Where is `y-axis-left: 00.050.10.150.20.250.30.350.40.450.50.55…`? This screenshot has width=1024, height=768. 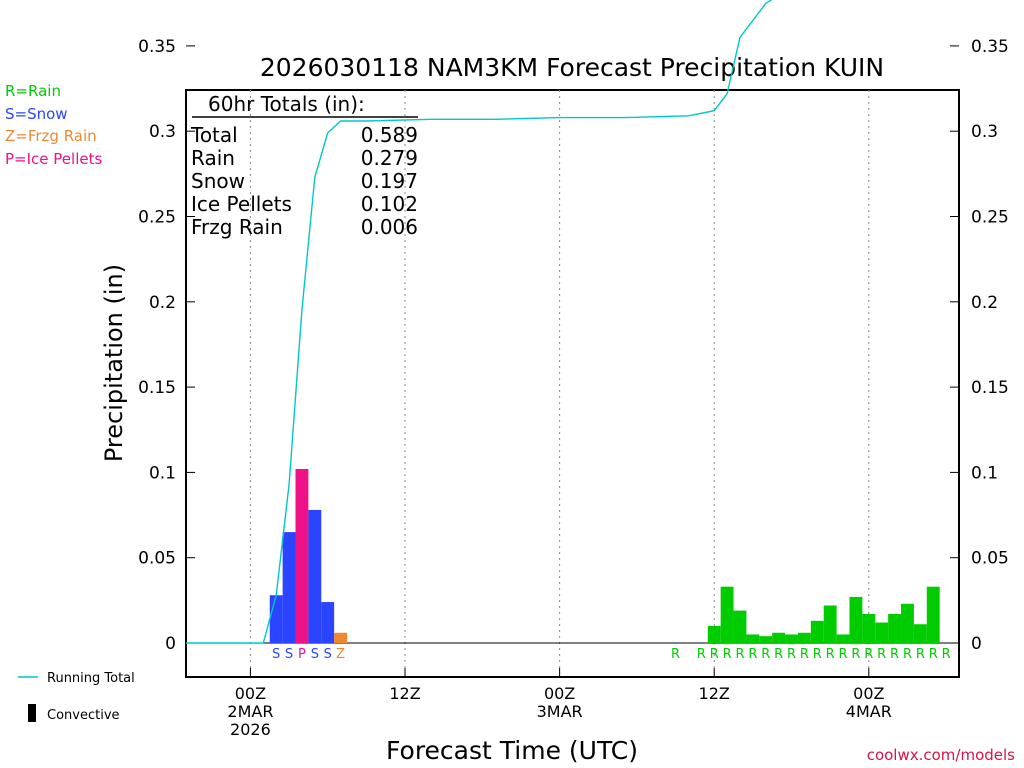 y-axis-left: 00.050.10.150.20.250.30.350.40.450.50.55… is located at coordinates (166, 345).